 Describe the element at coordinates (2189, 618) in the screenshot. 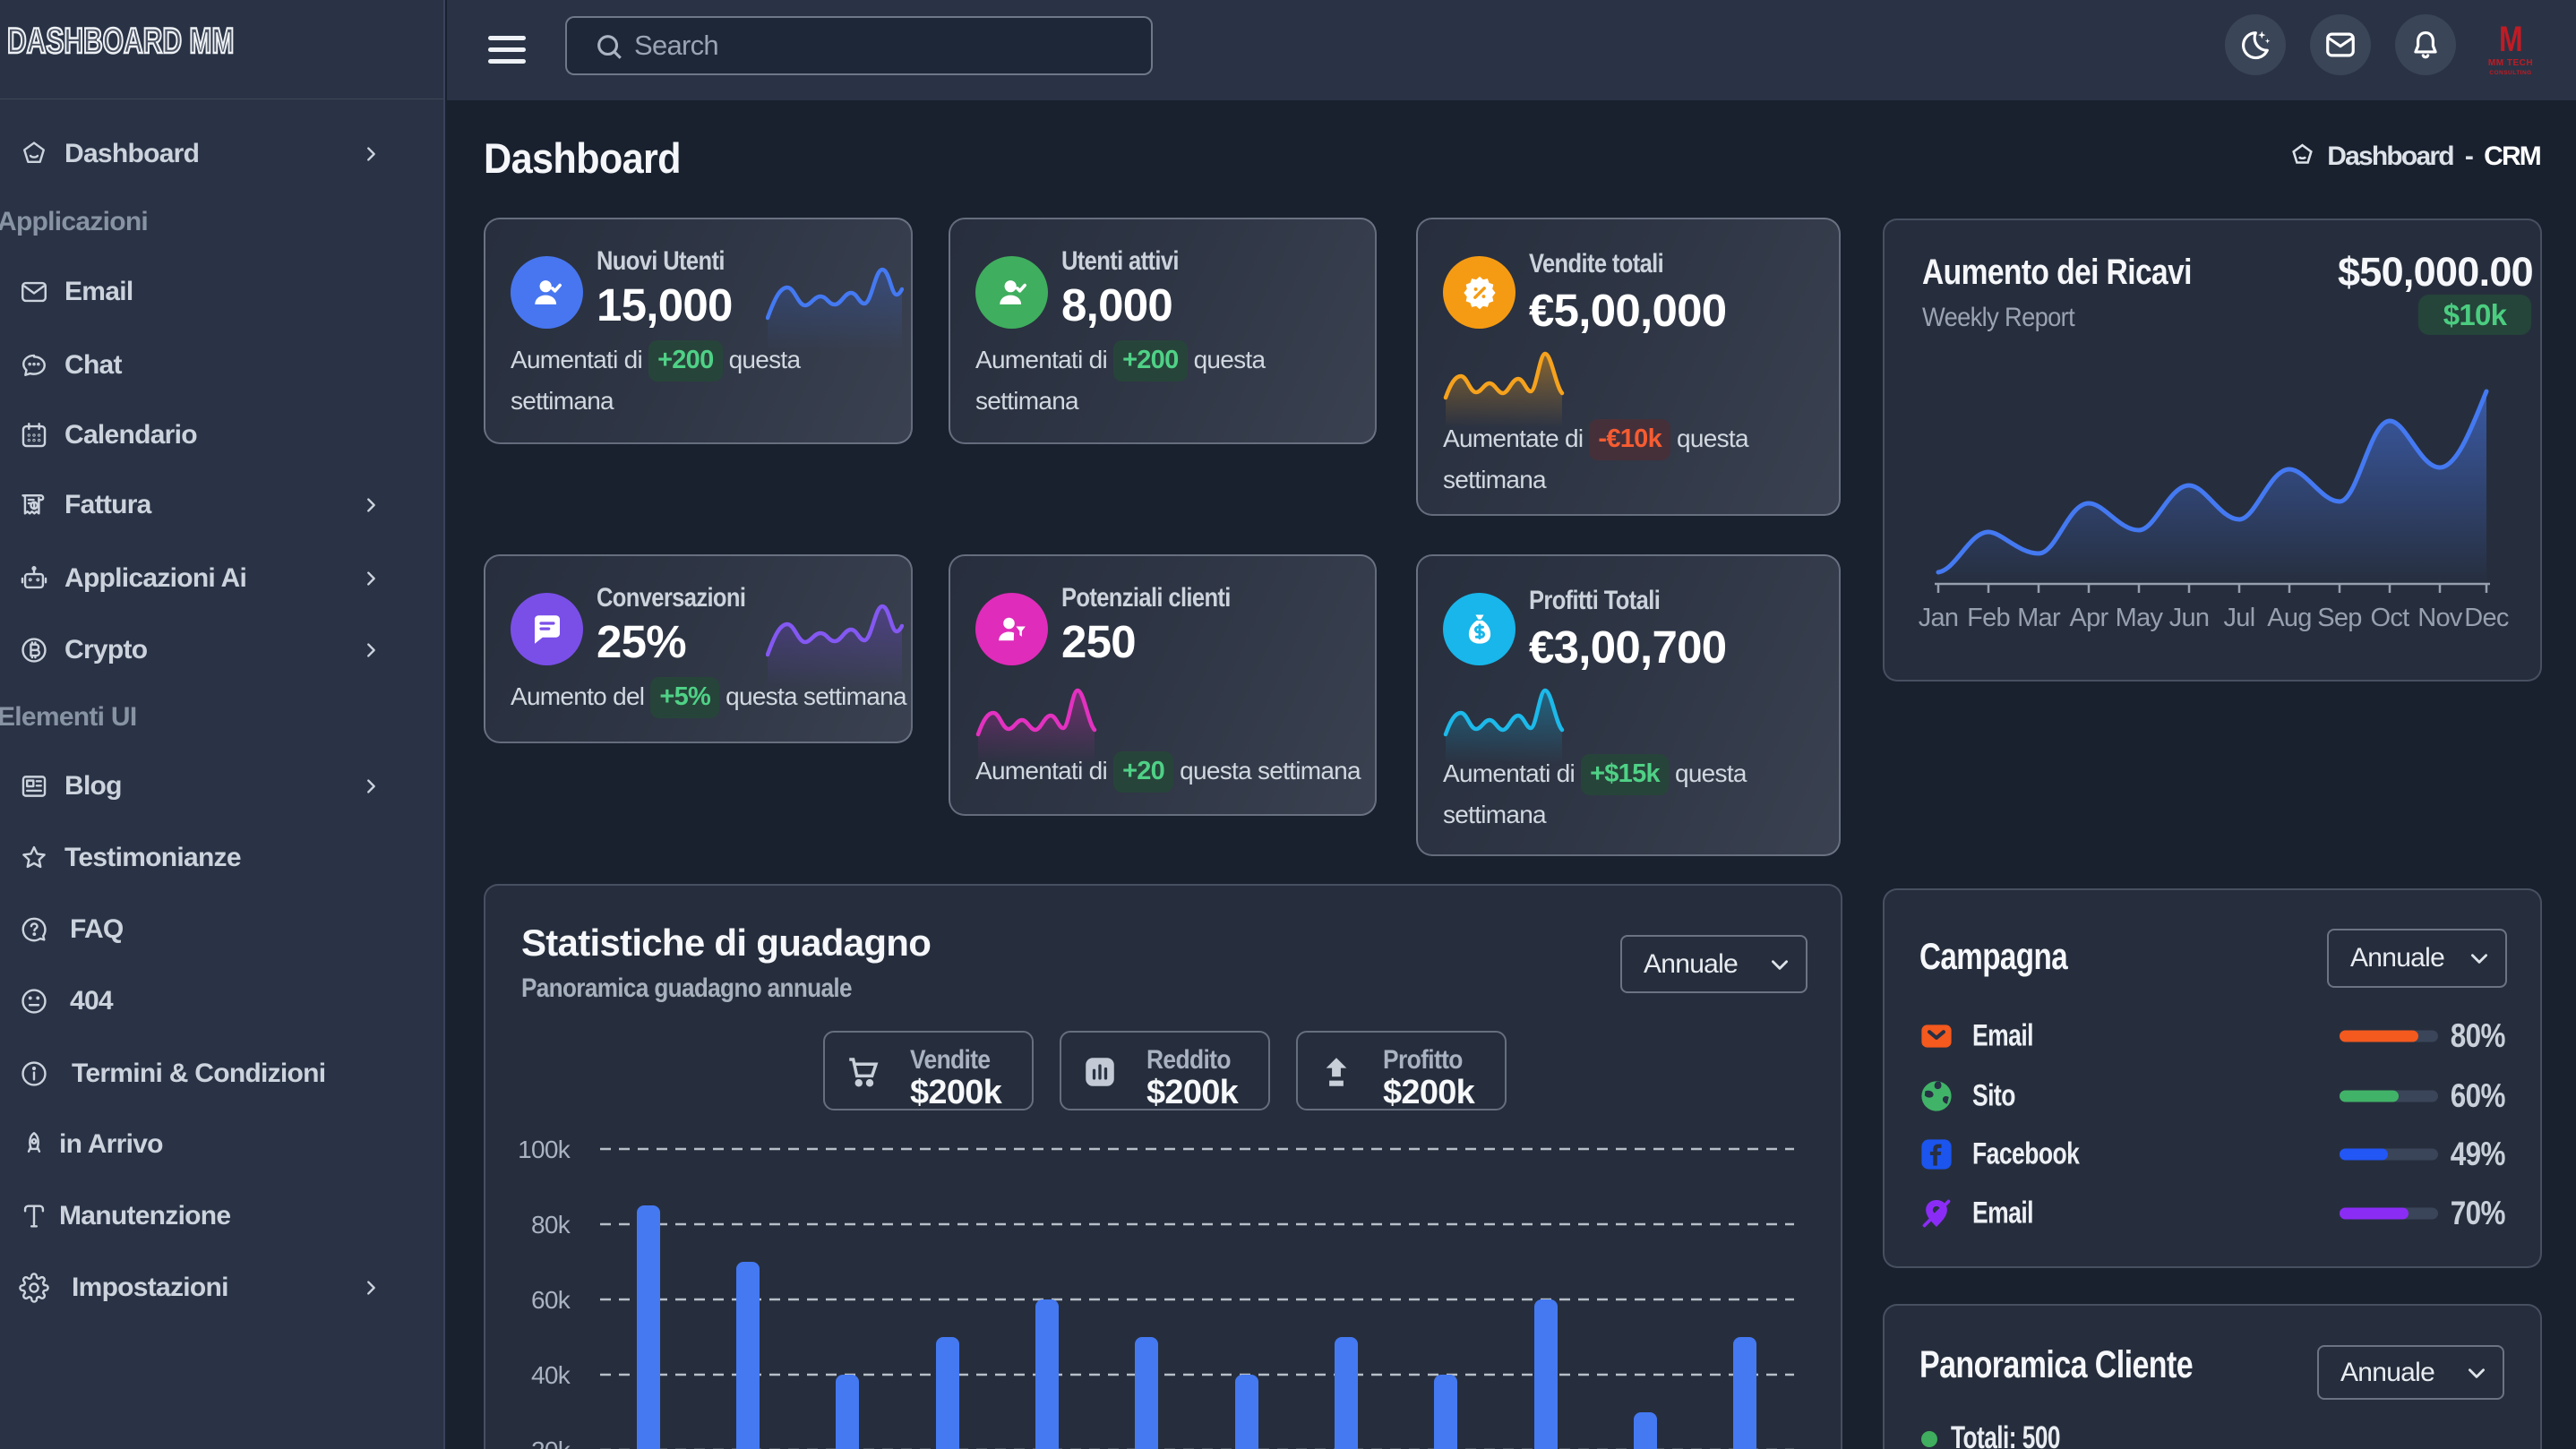

I see `svg-text: Jun` at that location.